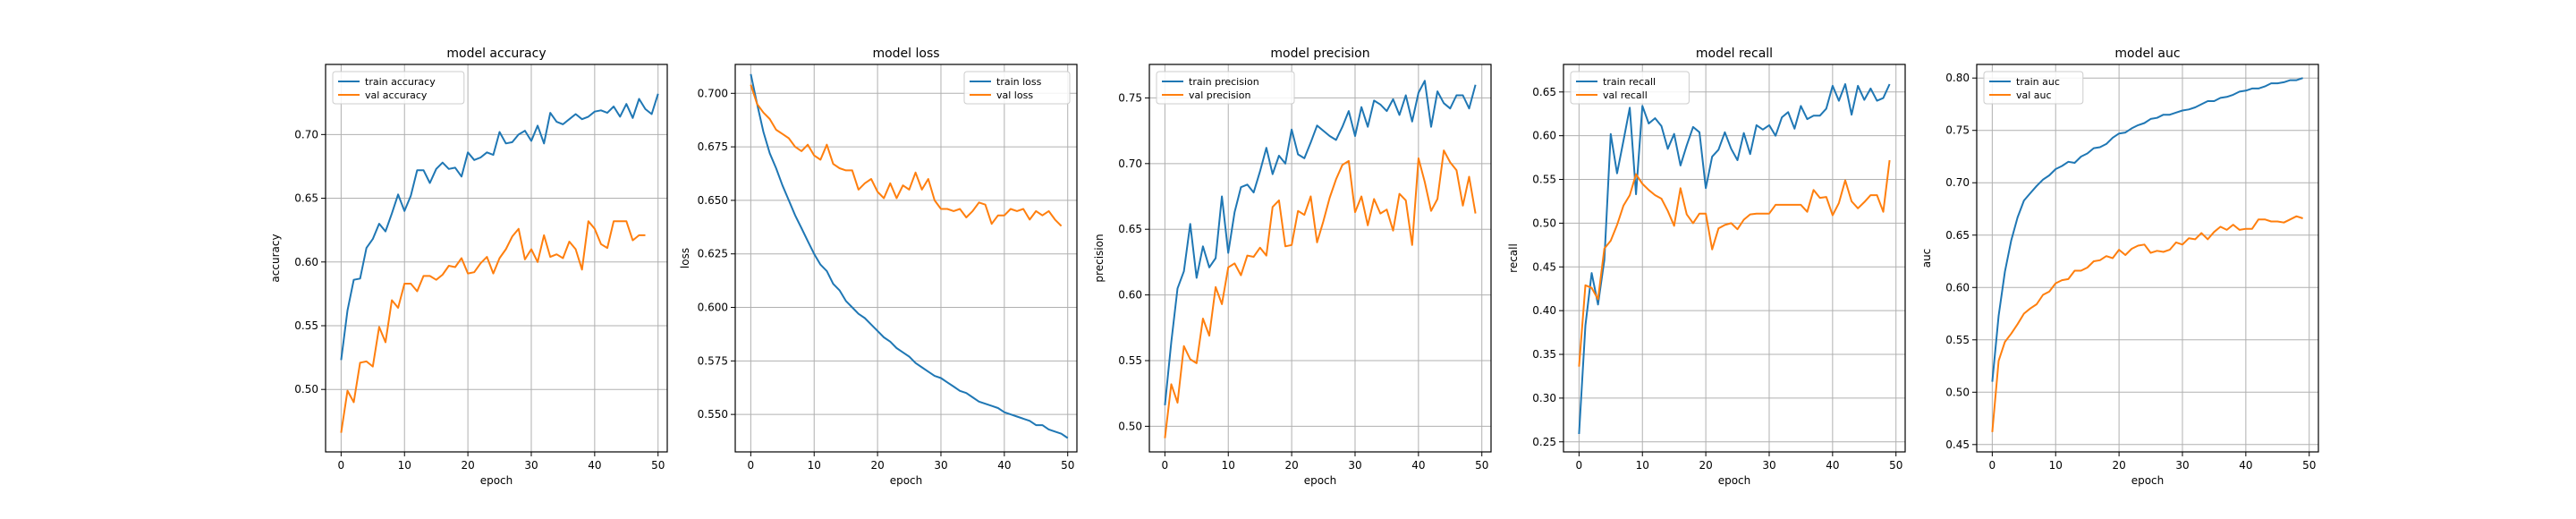 The width and height of the screenshot is (2576, 519). I want to click on series-line-val-loss, so click(906, 155).